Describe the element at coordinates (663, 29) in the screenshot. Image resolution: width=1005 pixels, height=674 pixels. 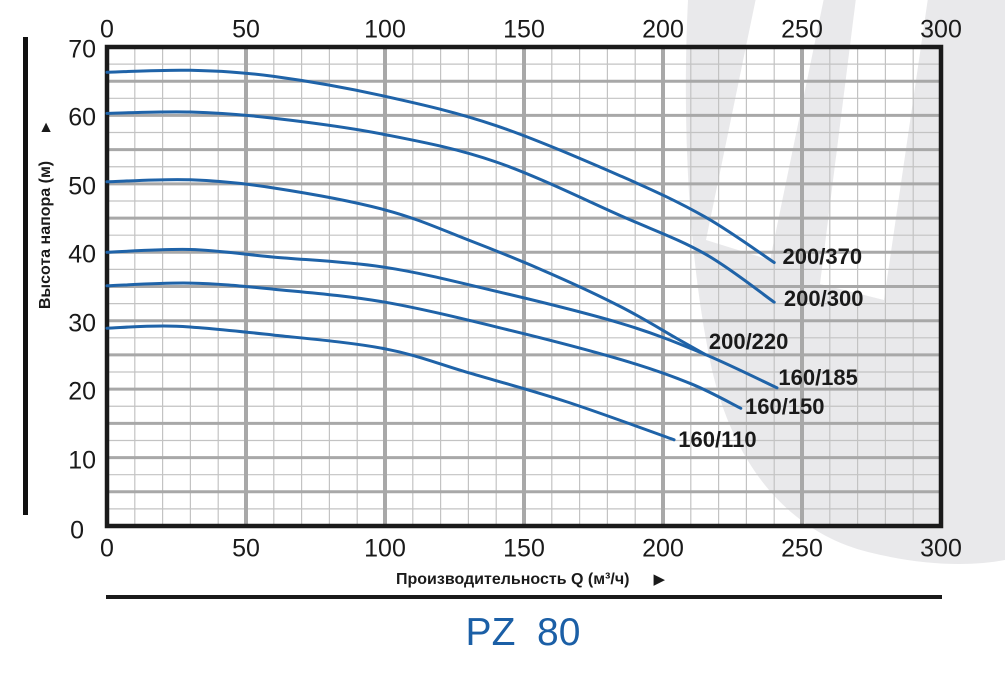
I see `x-tick-label-top: 200` at that location.